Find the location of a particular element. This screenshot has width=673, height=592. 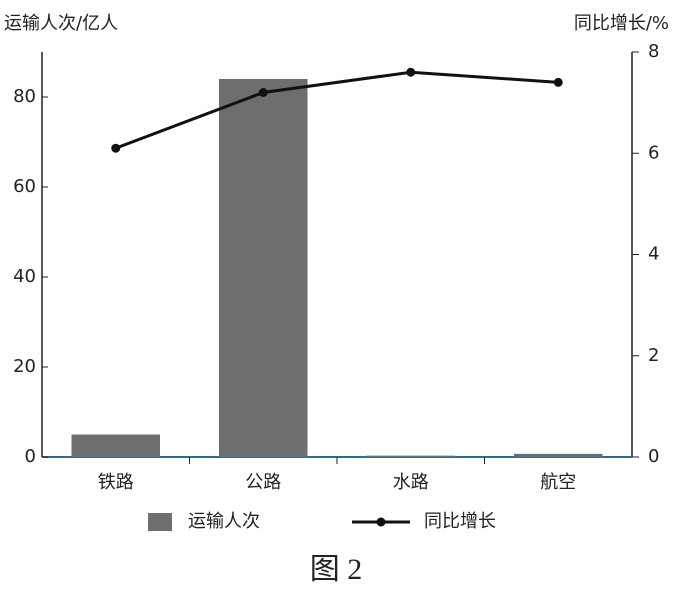

x-tick-label: 水路 is located at coordinates (411, 482).